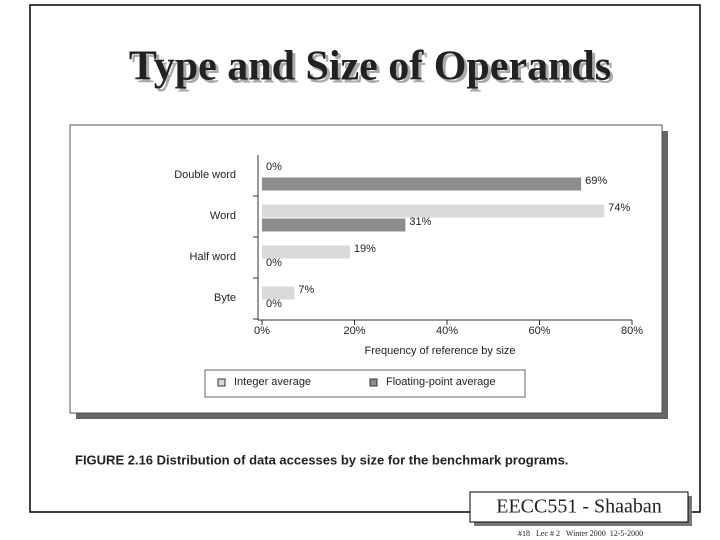  What do you see at coordinates (354, 331) in the screenshot?
I see `x-tick-label: 20%` at bounding box center [354, 331].